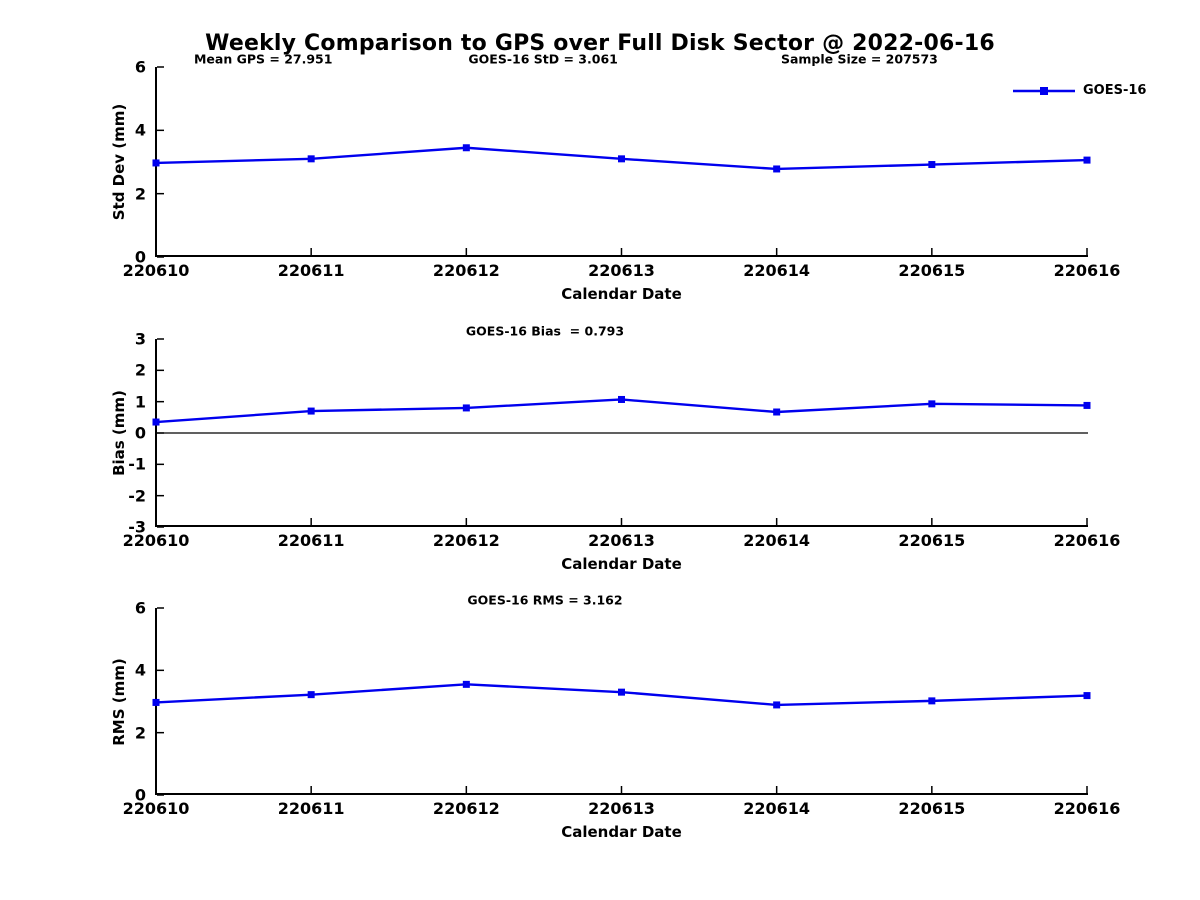  What do you see at coordinates (137, 496) in the screenshot?
I see `y-tick-label: -2` at bounding box center [137, 496].